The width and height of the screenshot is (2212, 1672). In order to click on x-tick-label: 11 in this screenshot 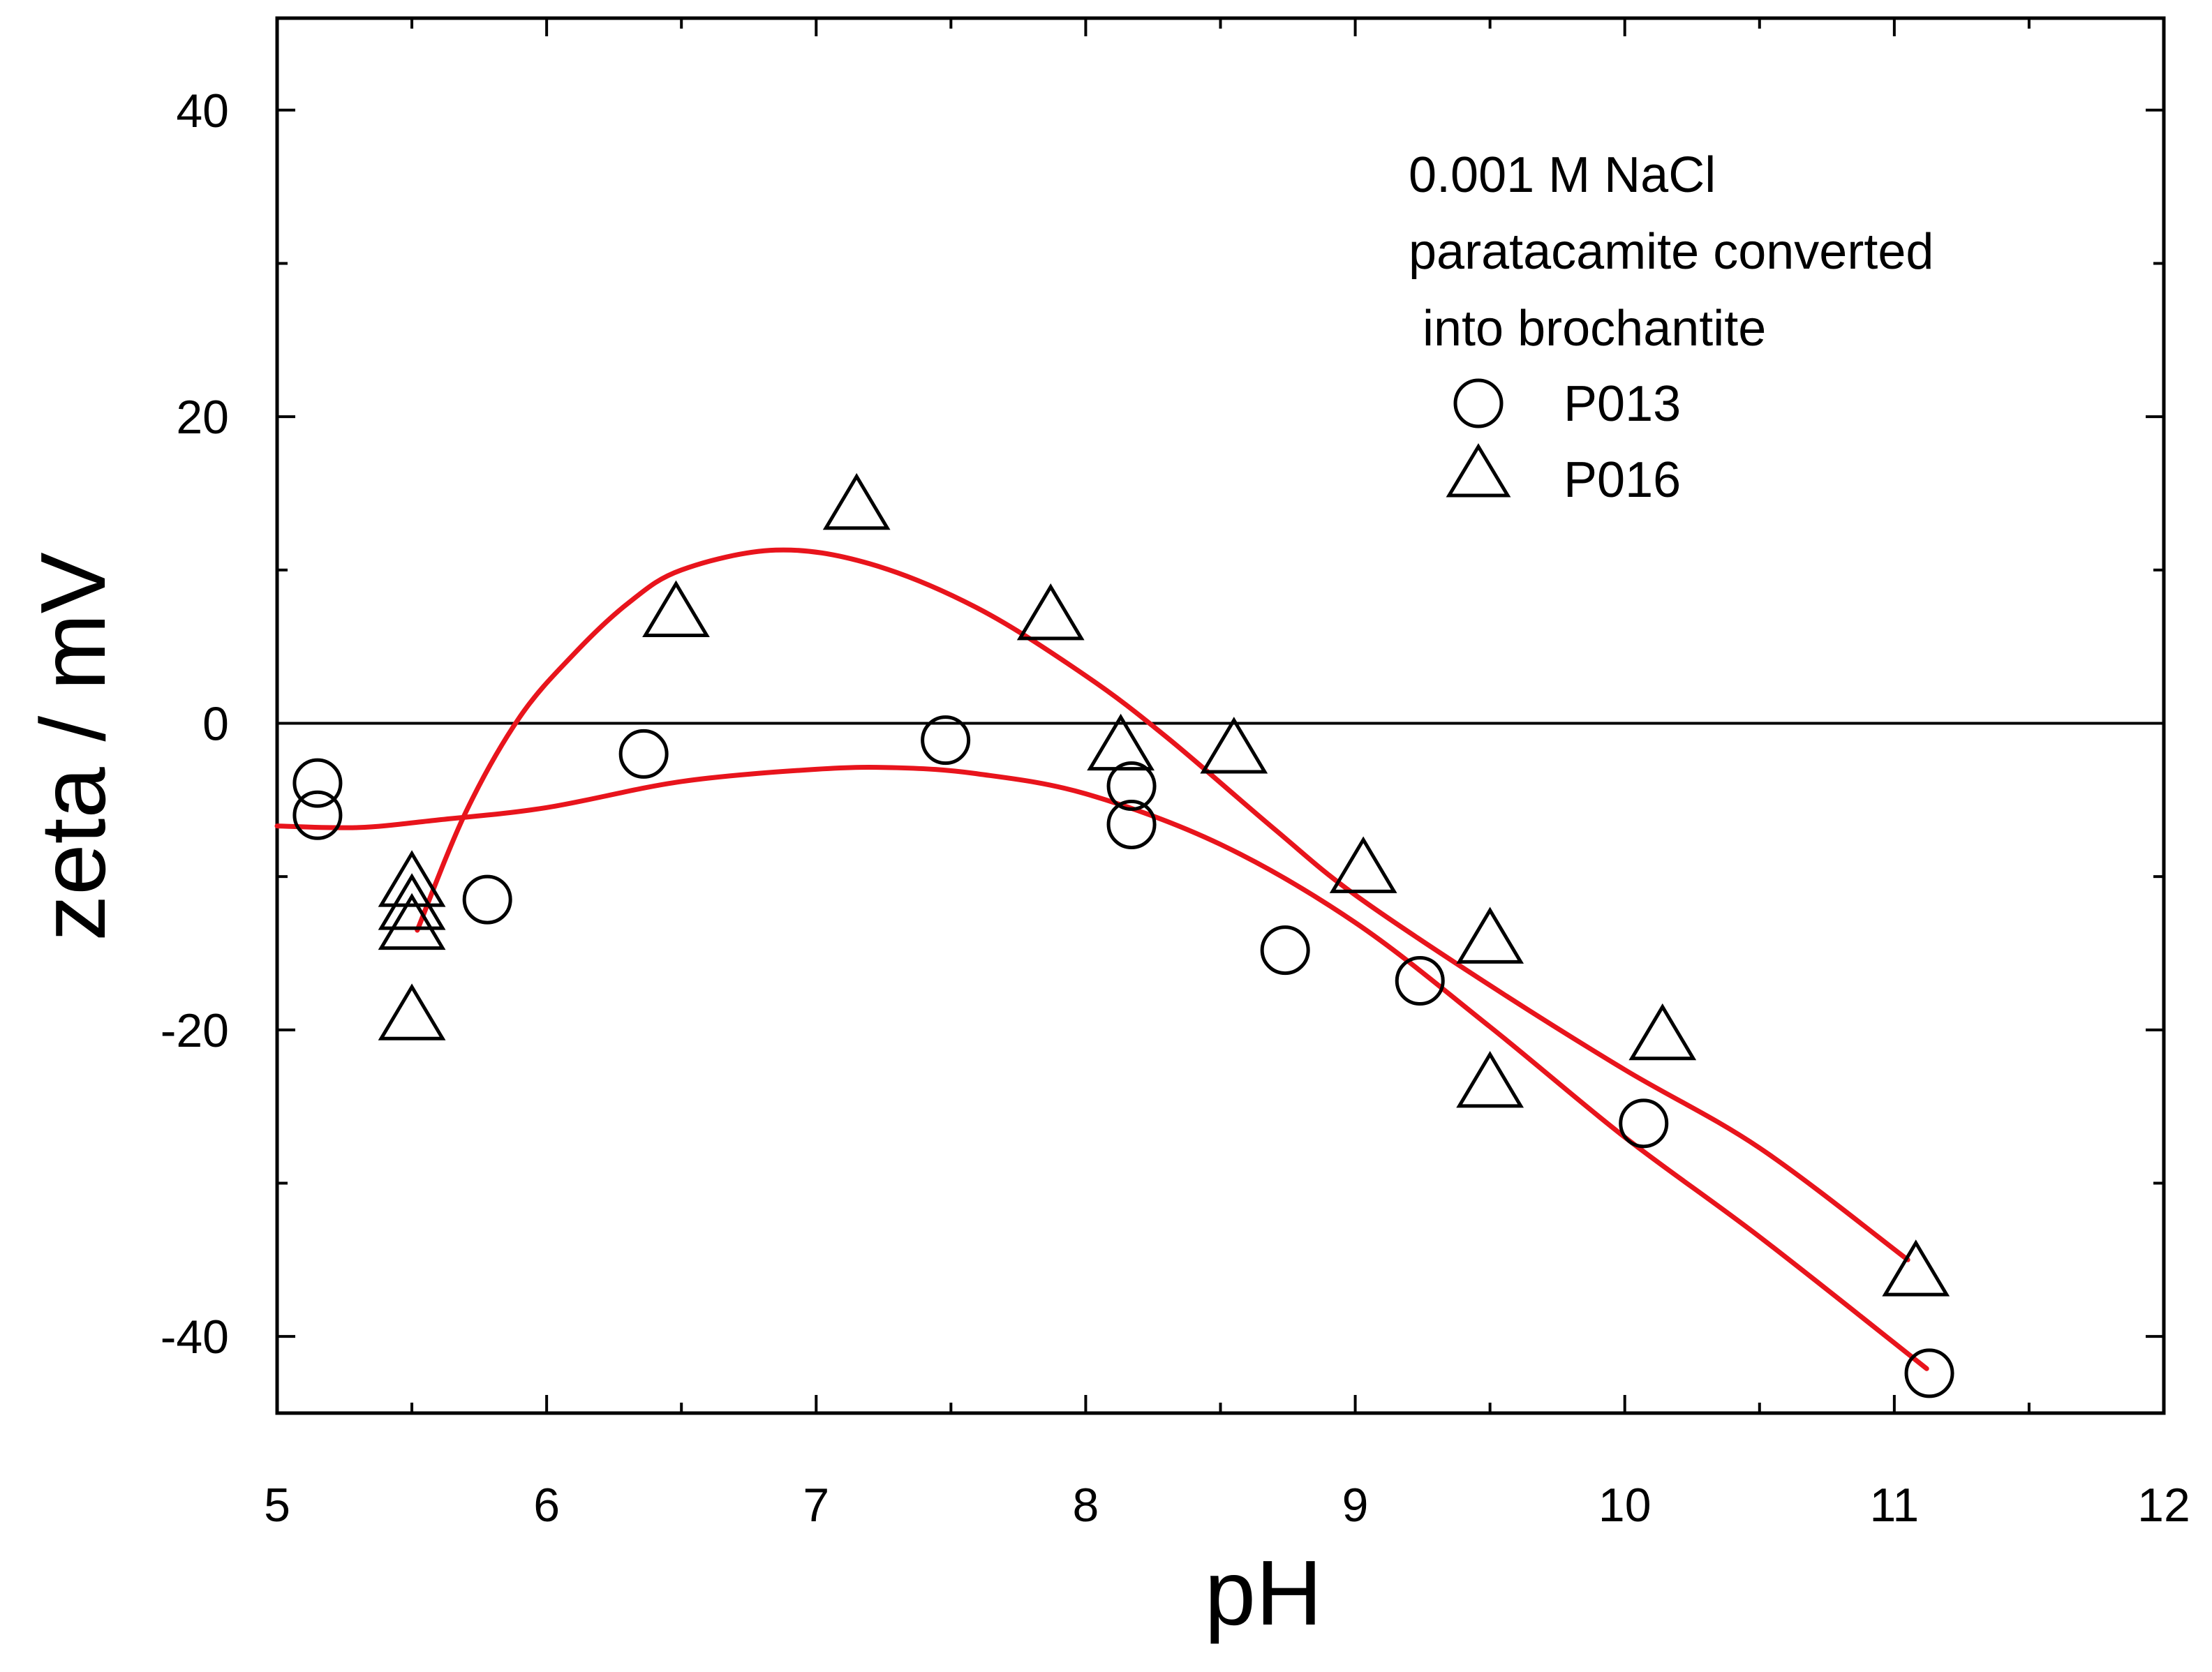, I will do `click(1895, 1505)`.